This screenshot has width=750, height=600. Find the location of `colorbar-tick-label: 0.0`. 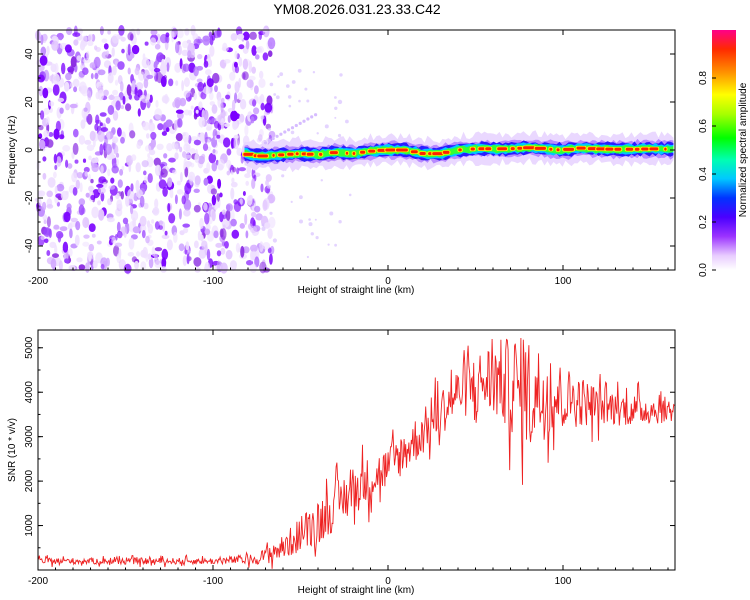

colorbar-tick-label: 0.0 is located at coordinates (703, 270).